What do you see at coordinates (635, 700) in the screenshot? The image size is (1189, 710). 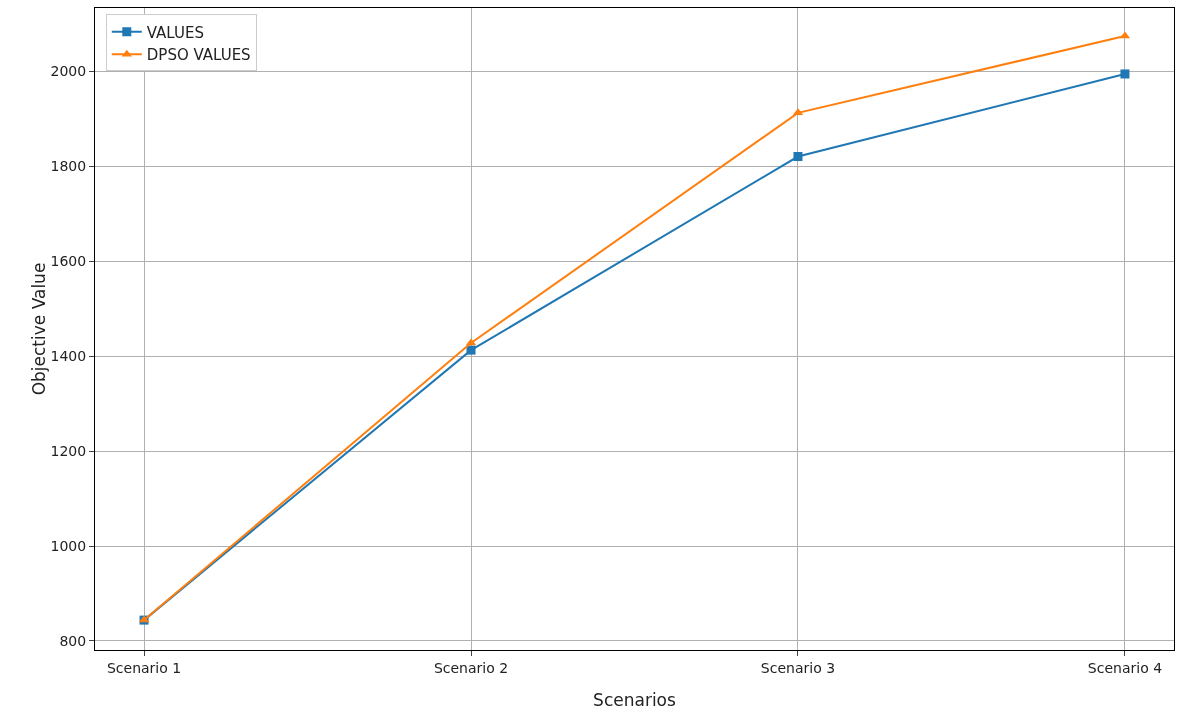 I see `x-axis-title: Scenarios` at bounding box center [635, 700].